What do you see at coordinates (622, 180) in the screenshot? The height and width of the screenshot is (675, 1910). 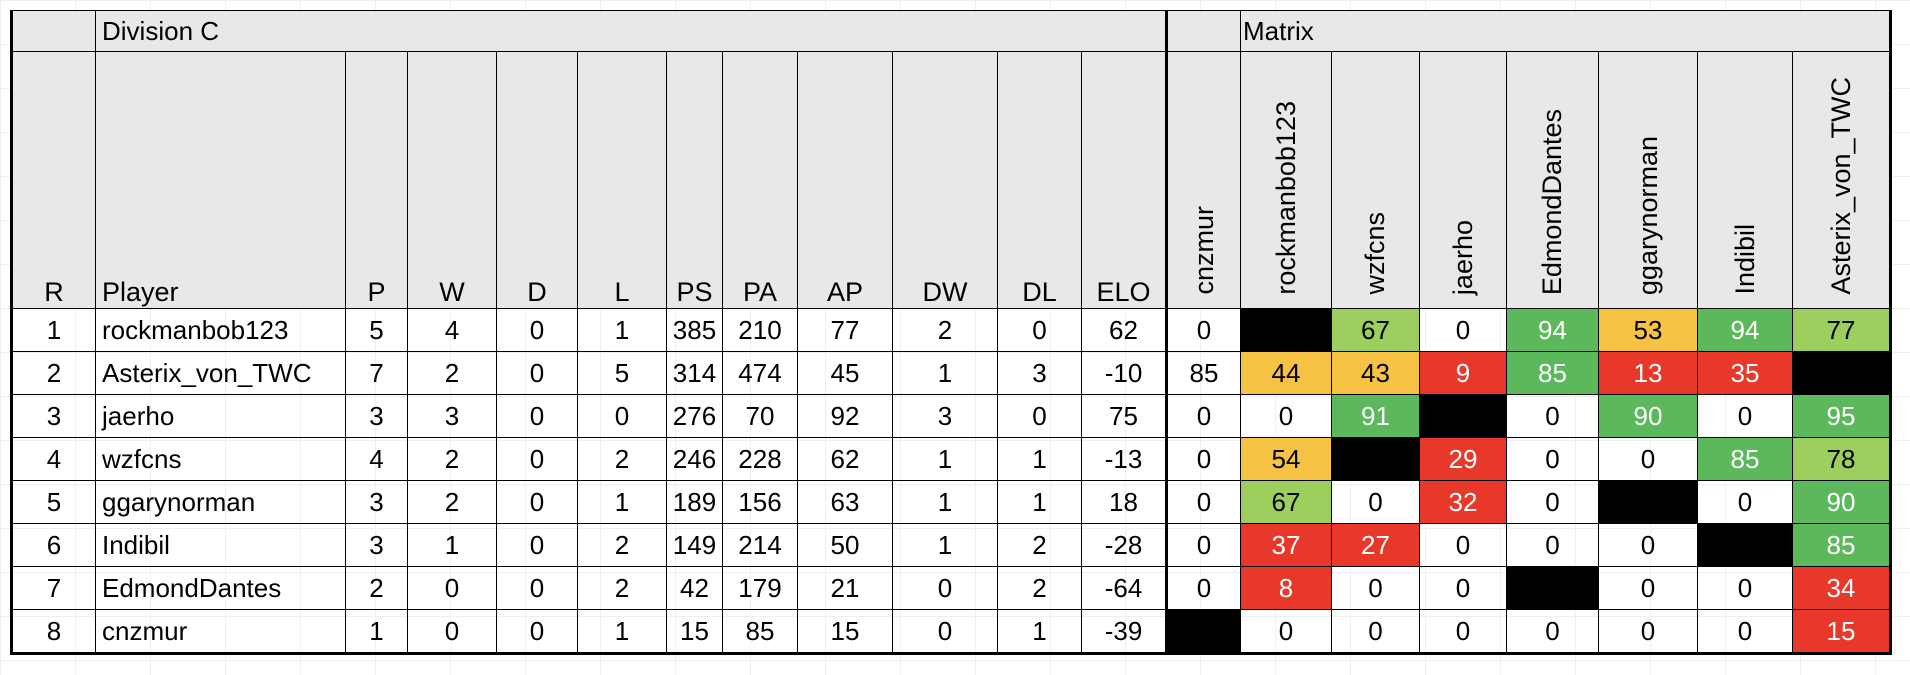 I see `header-l: L` at bounding box center [622, 180].